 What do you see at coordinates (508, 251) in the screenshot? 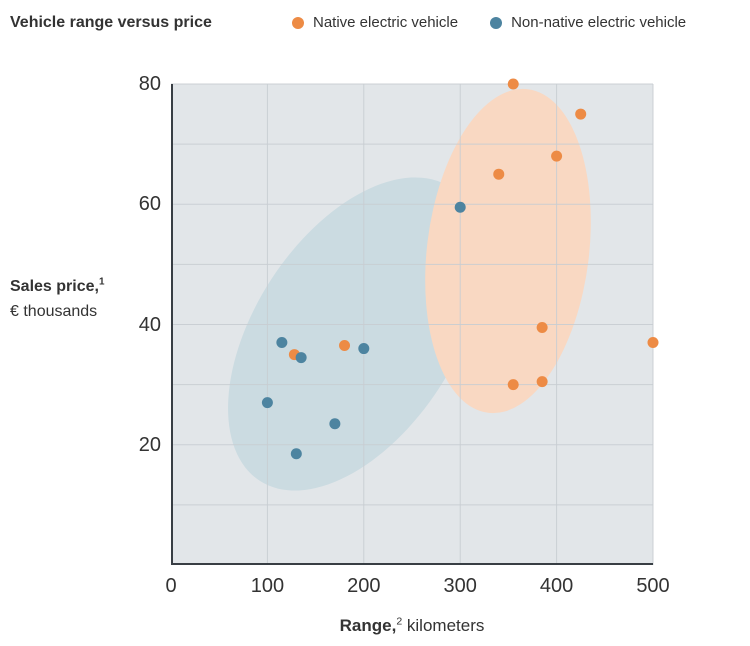
I see `cluster-ellipse-native` at bounding box center [508, 251].